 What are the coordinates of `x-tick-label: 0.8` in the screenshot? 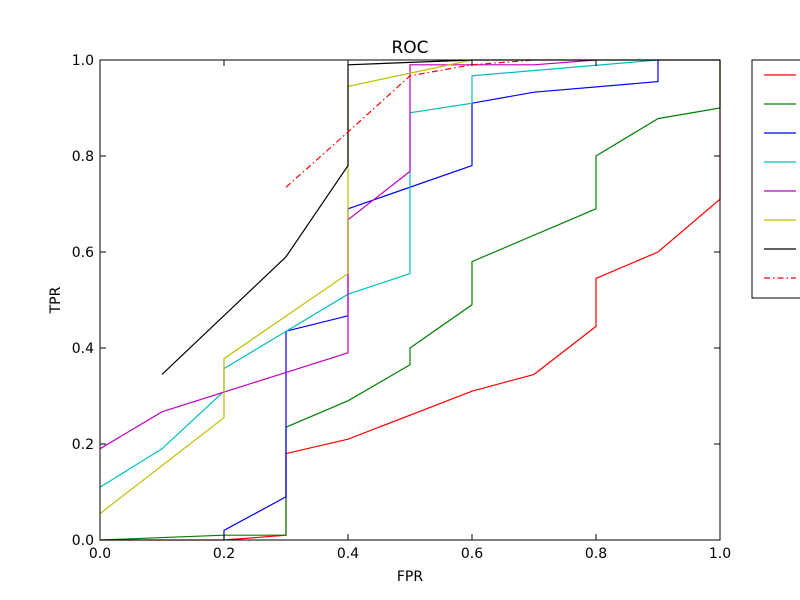 It's located at (596, 554).